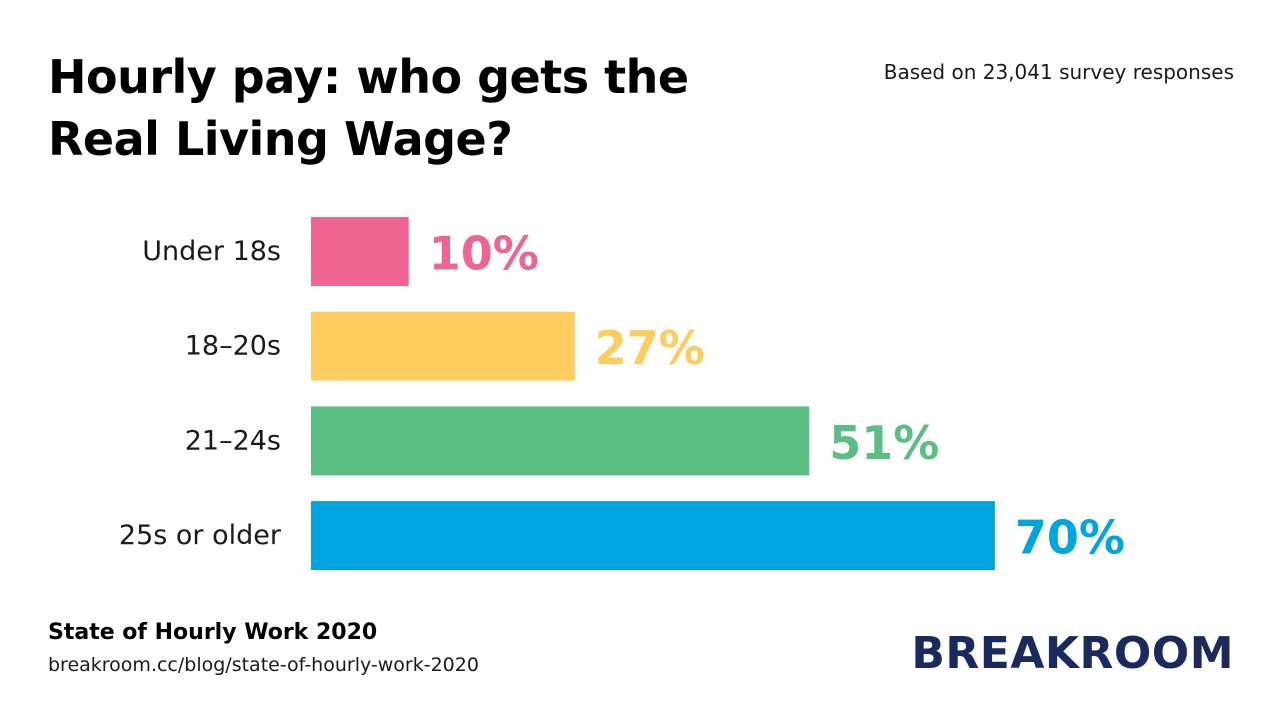  Describe the element at coordinates (884, 443) in the screenshot. I see `value-label: 51%` at that location.